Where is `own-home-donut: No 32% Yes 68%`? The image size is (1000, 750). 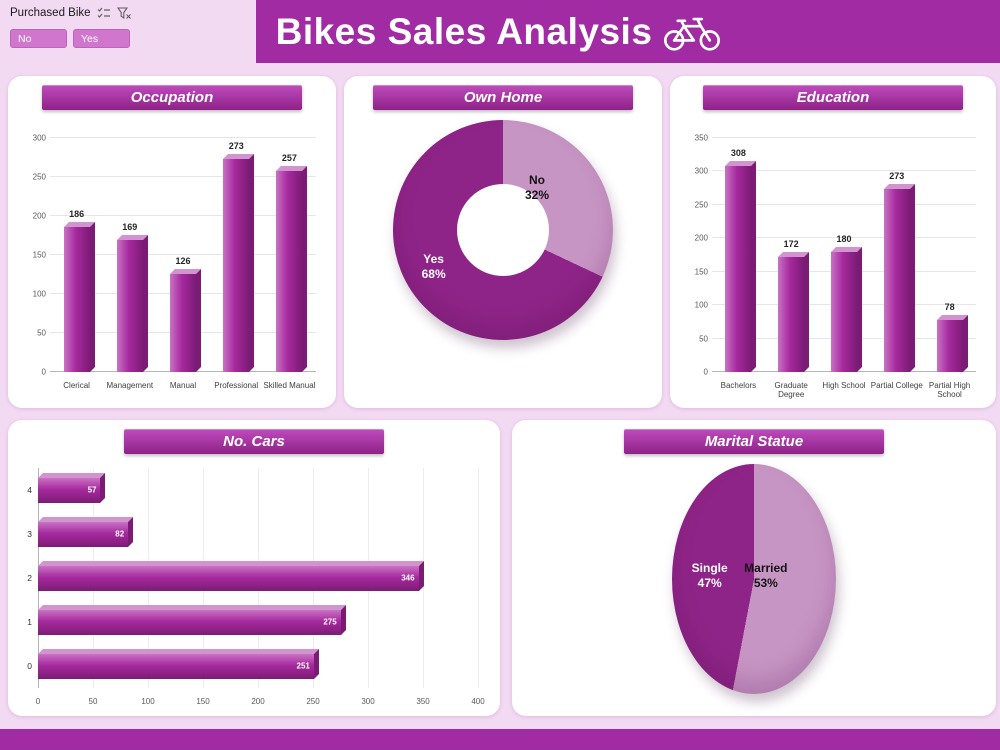
own-home-donut: No 32% Yes 68% is located at coordinates (503, 230).